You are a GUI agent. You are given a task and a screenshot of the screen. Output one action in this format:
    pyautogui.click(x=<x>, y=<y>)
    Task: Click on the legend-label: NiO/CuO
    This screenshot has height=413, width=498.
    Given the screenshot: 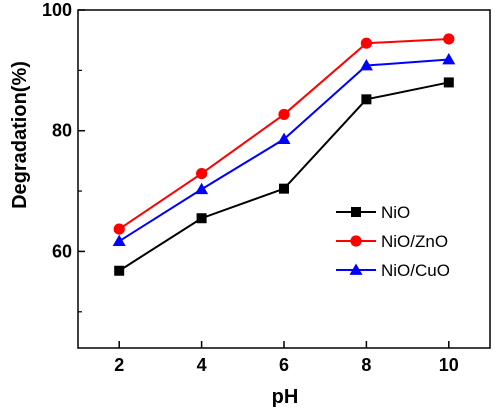 What is the action you would take?
    pyautogui.click(x=415, y=270)
    